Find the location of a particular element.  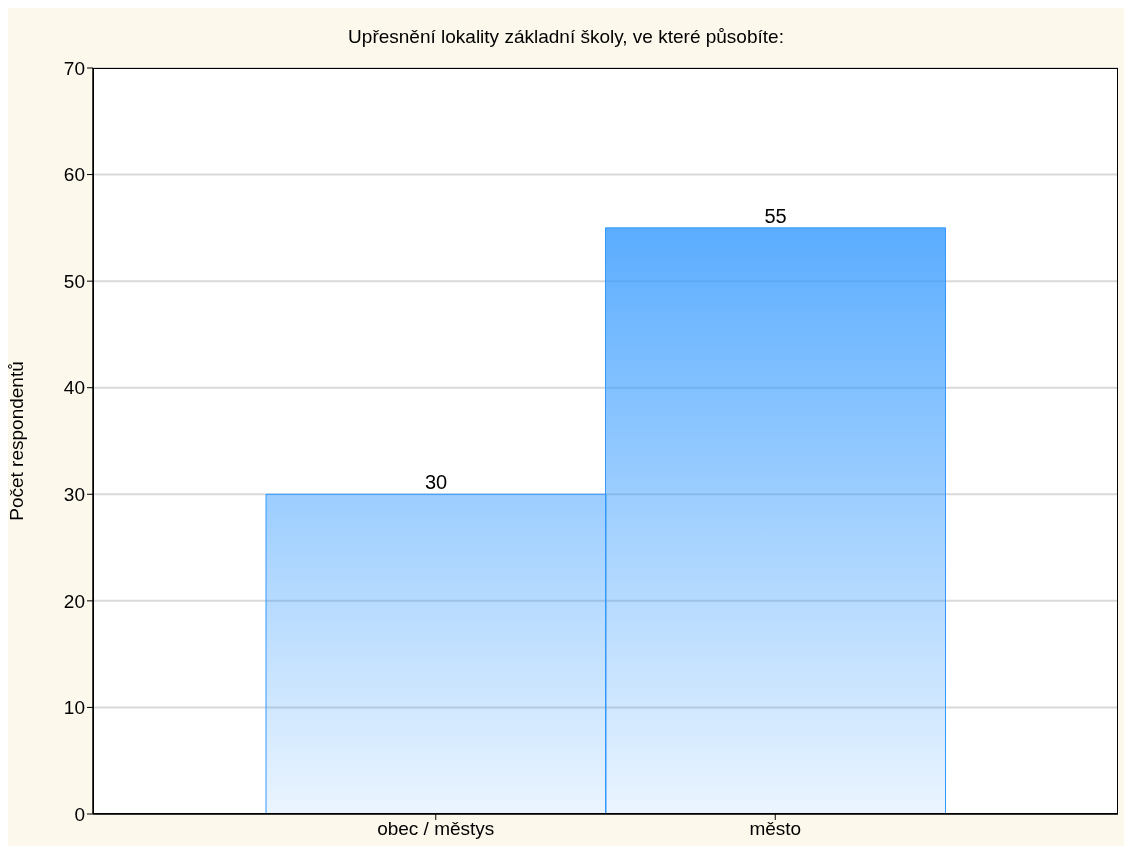

y-tick-label: 70 is located at coordinates (74, 68).